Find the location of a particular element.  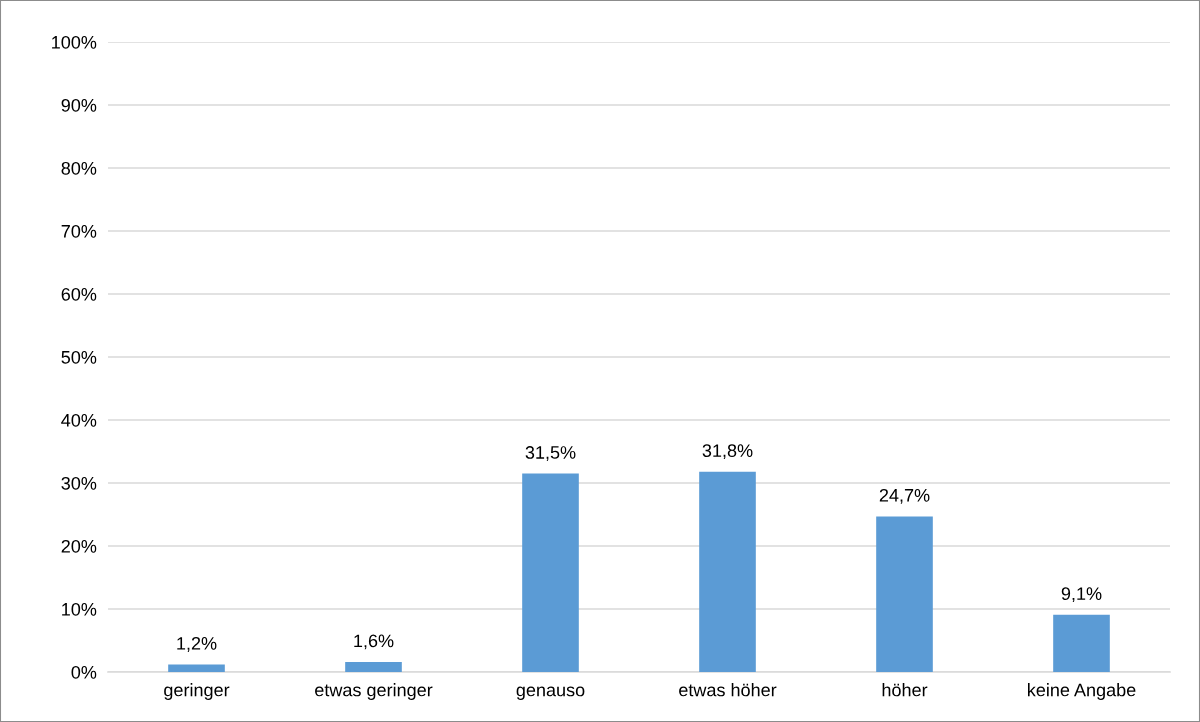

x-tick-label: höher is located at coordinates (905, 690).